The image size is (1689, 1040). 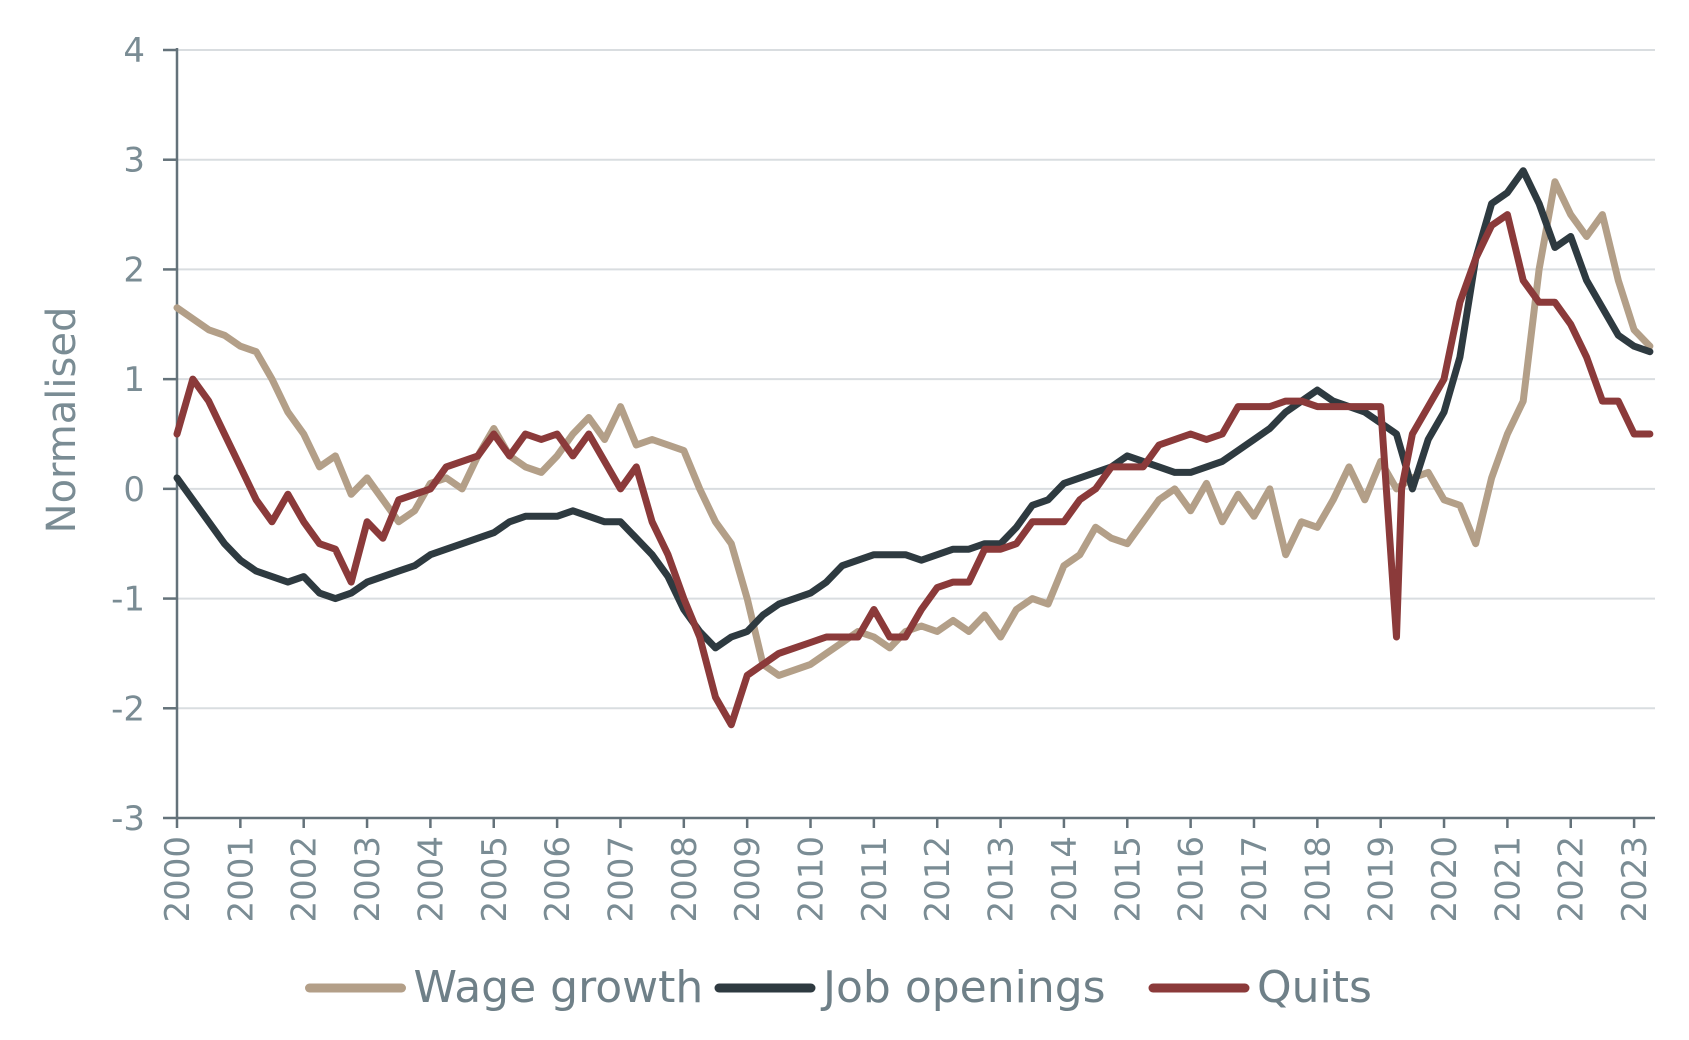 I want to click on x-tick-label: 2002, so click(x=305, y=879).